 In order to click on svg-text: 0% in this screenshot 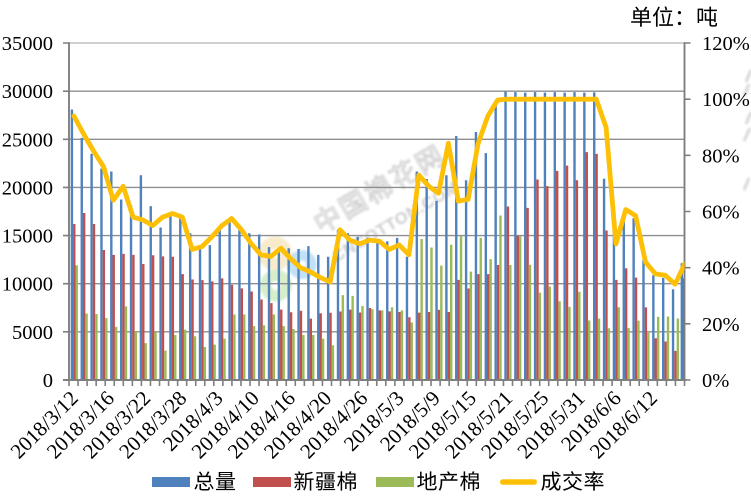, I will do `click(715, 381)`.